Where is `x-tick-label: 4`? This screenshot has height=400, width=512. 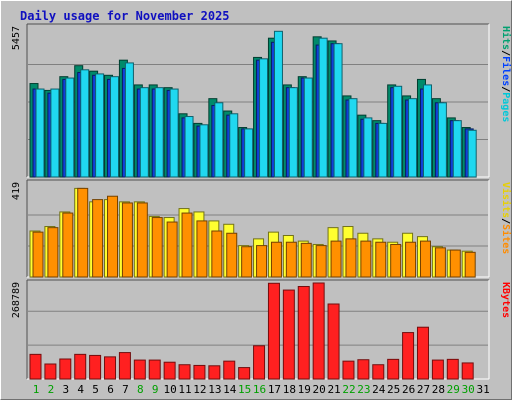
x-tick-label: 4 is located at coordinates (80, 389).